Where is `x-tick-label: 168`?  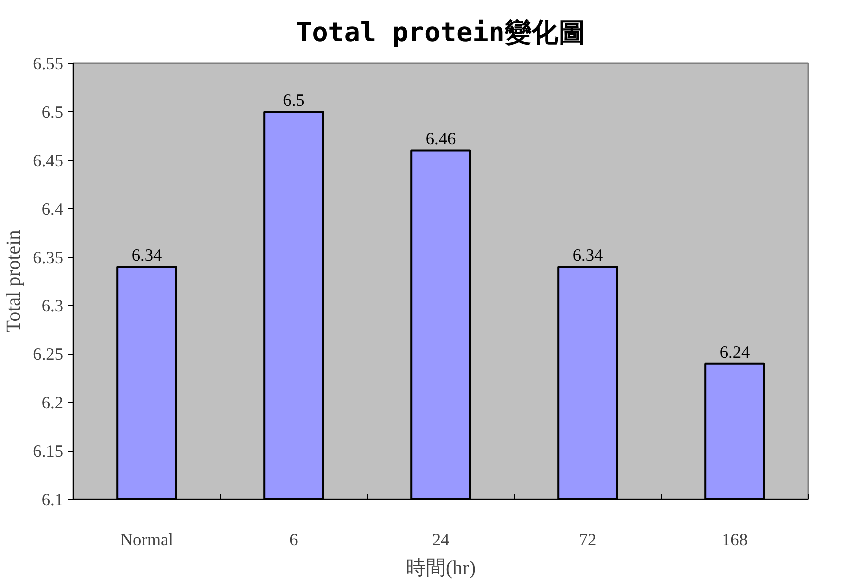
x-tick-label: 168 is located at coordinates (735, 540).